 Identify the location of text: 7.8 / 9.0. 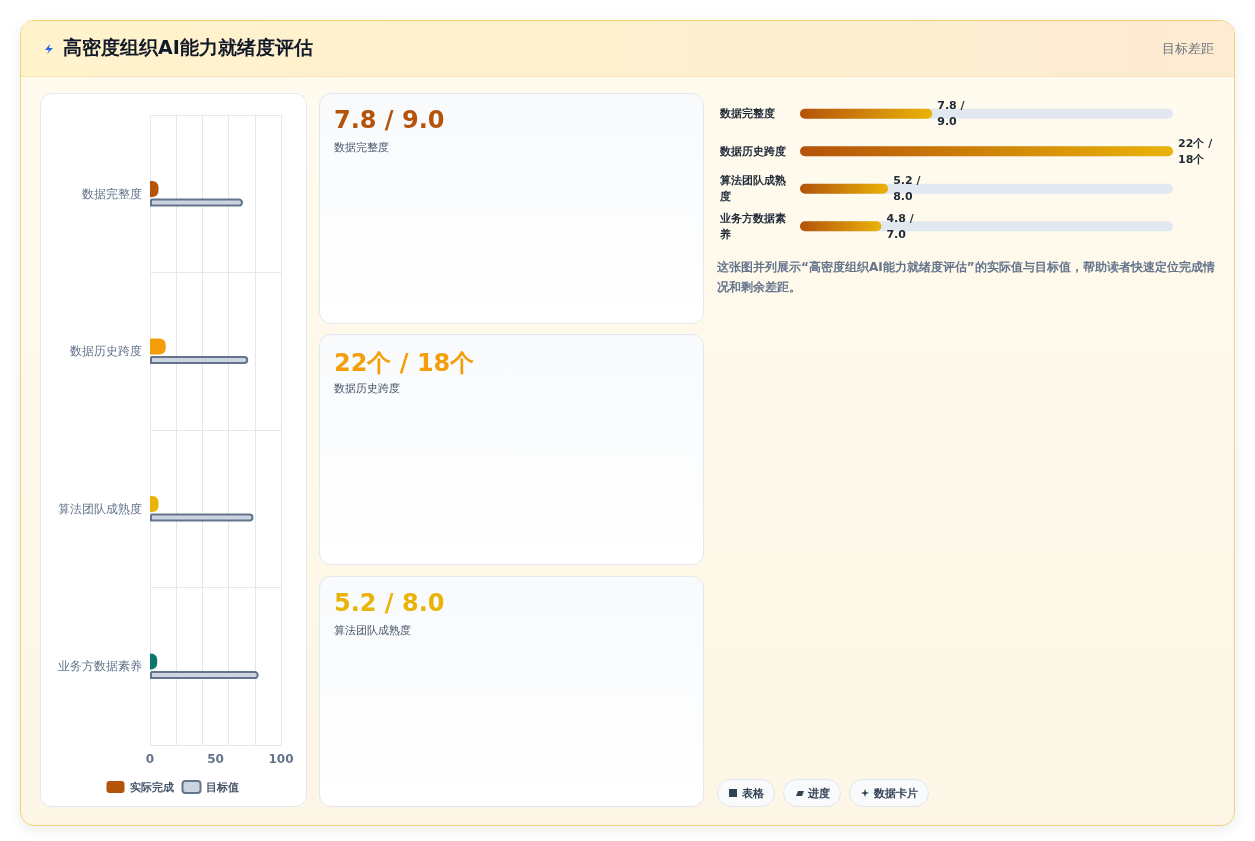
(389, 120).